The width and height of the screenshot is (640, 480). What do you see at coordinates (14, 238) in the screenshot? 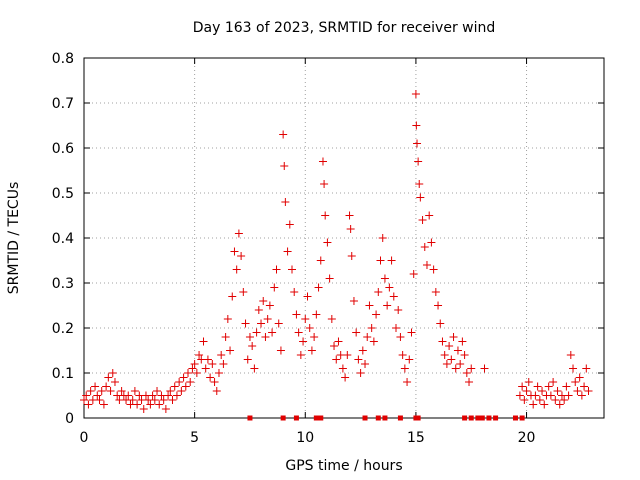
I see `y-axis-label: SRMTID / TECUs` at bounding box center [14, 238].